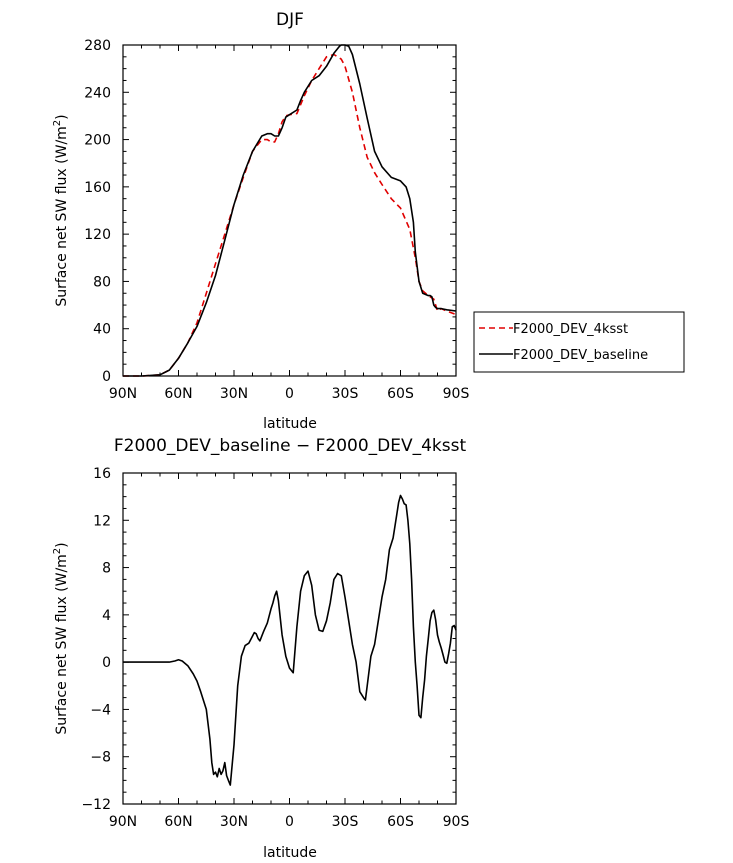 The image size is (733, 863). I want to click on legend-box, so click(579, 342).